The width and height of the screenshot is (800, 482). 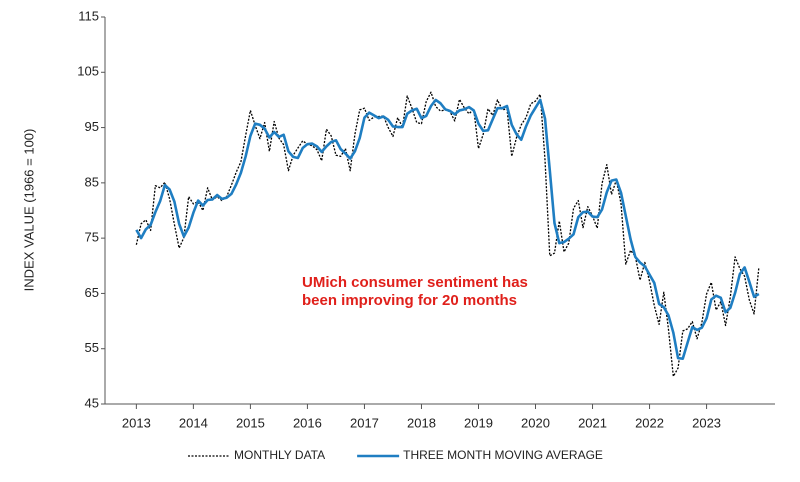 I want to click on x-tick-label: 2015, so click(x=250, y=422).